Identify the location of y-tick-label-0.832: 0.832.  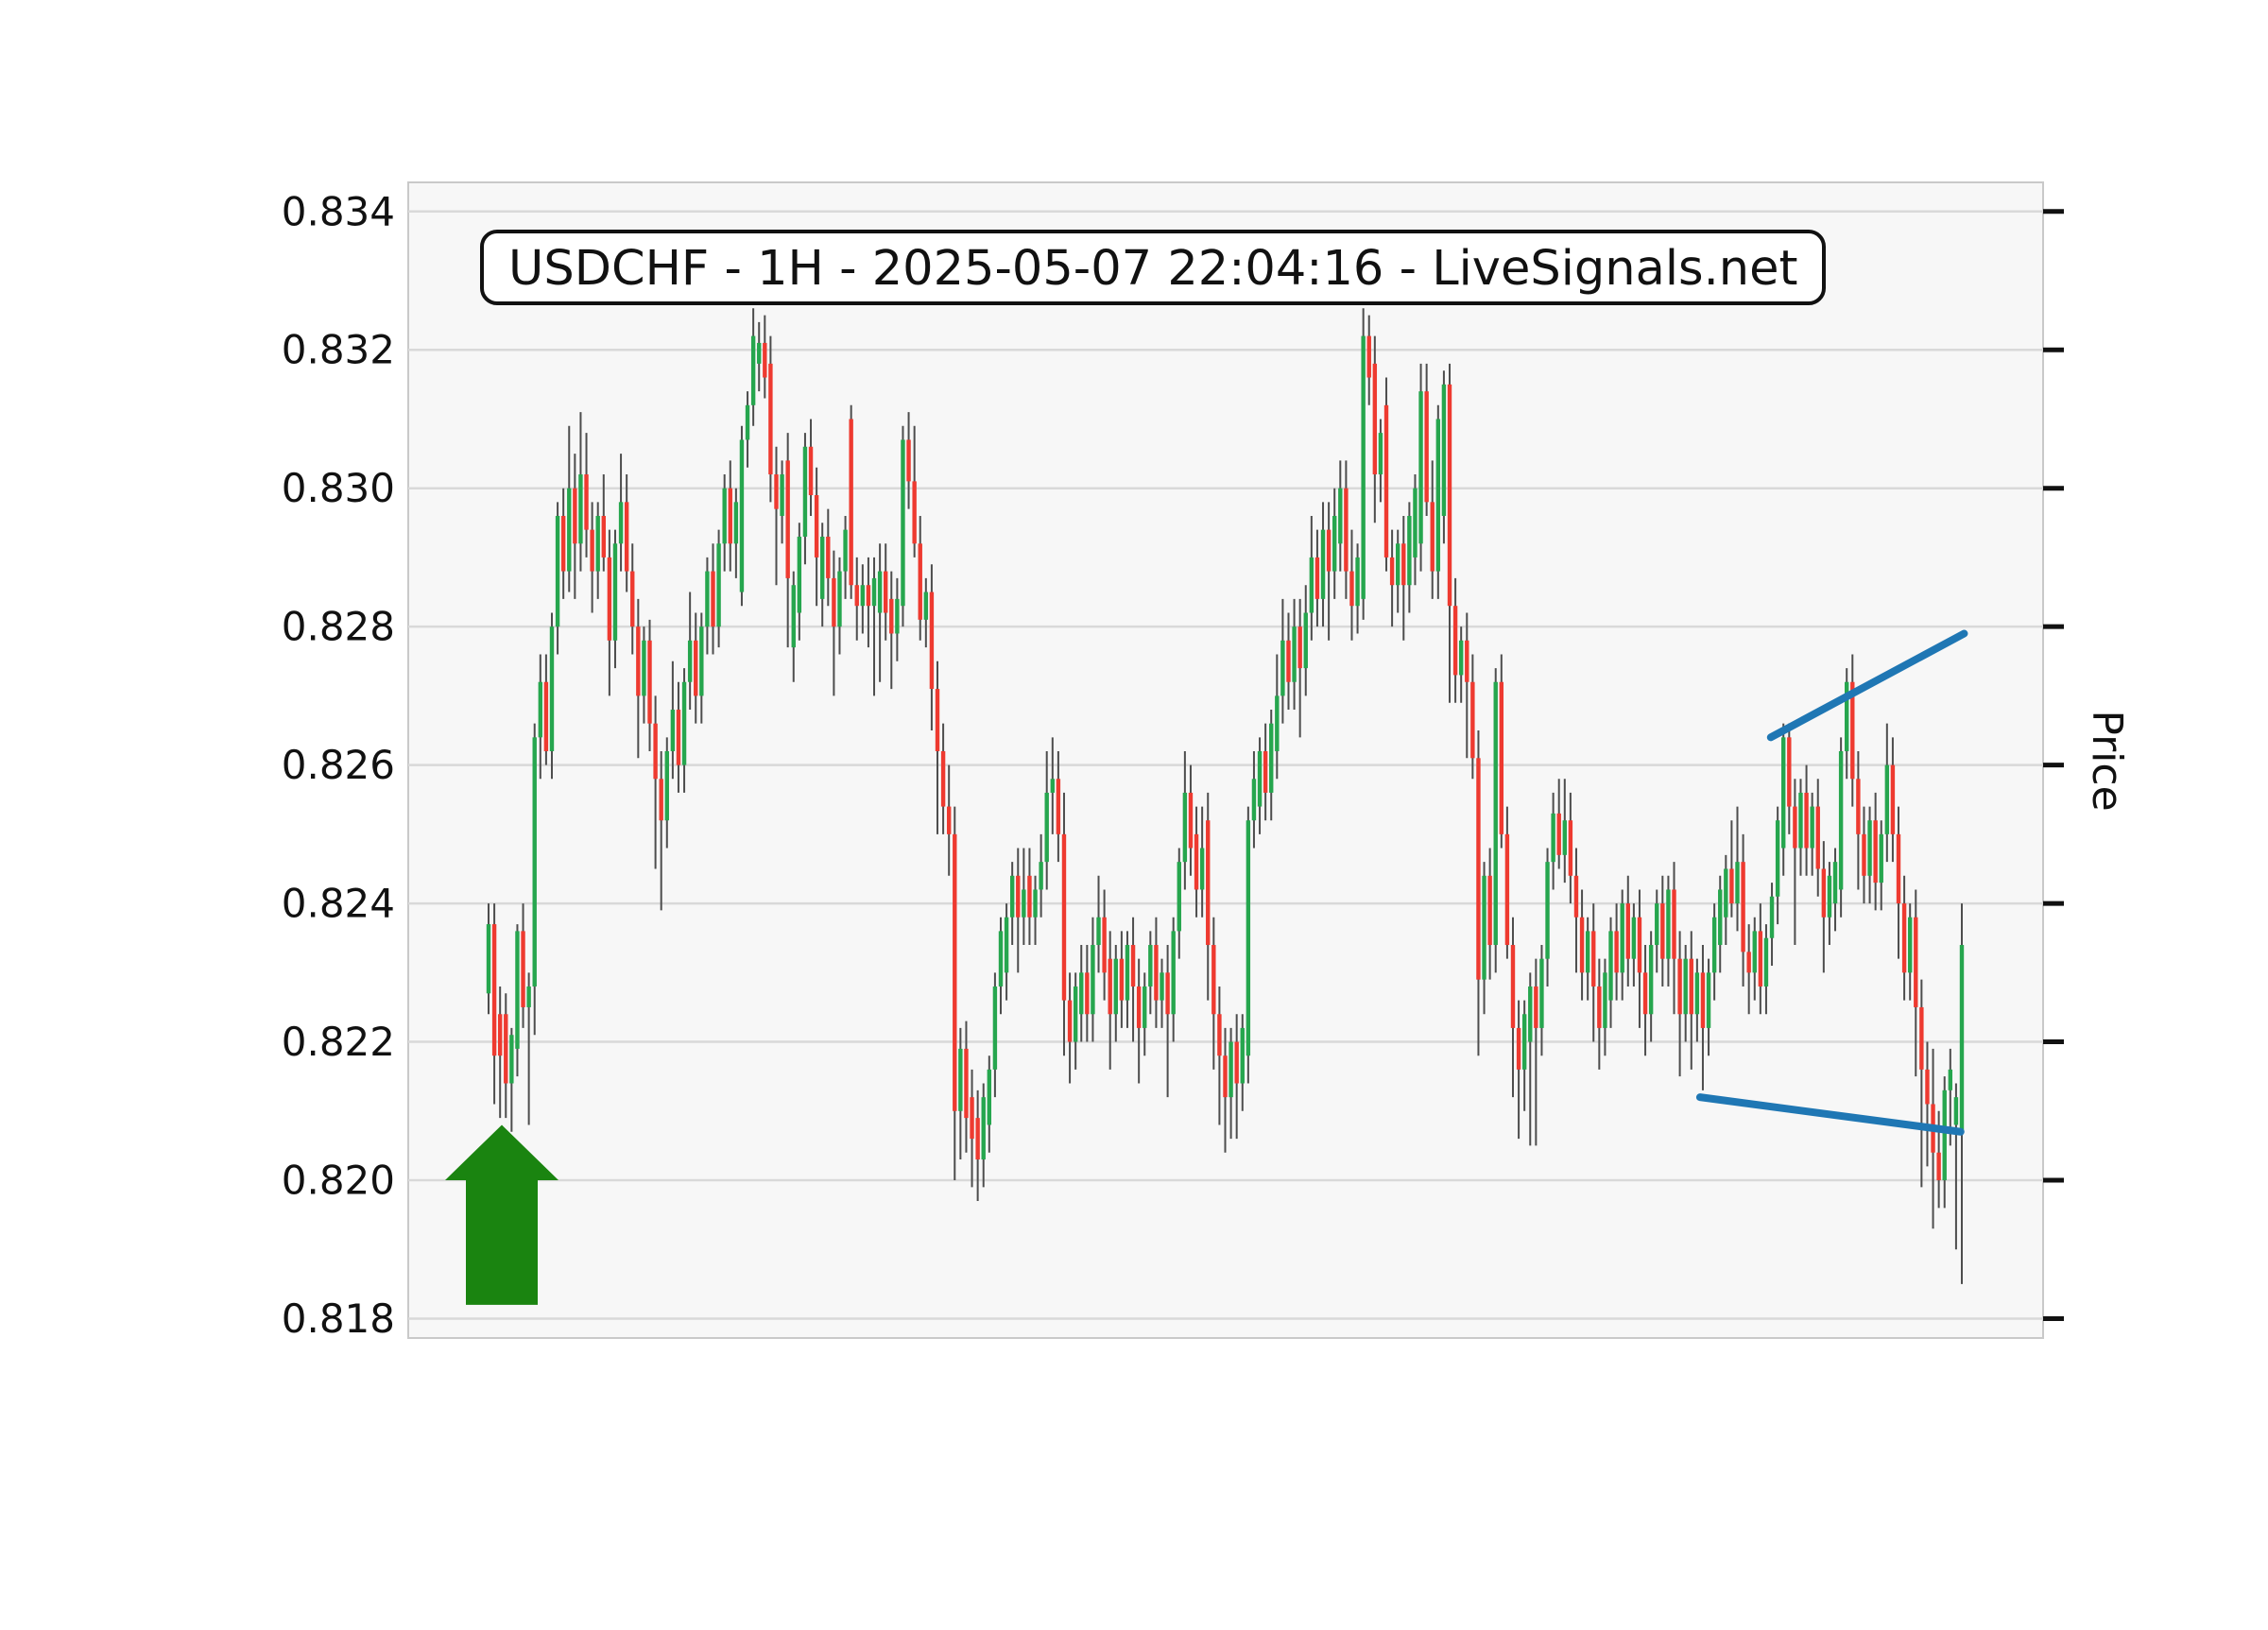
(338, 350).